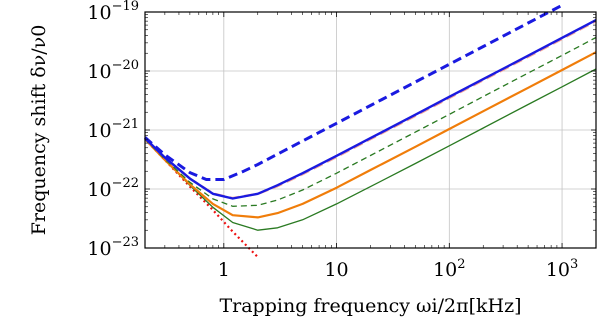  I want to click on y-tick-label: 10−21, so click(113, 129).